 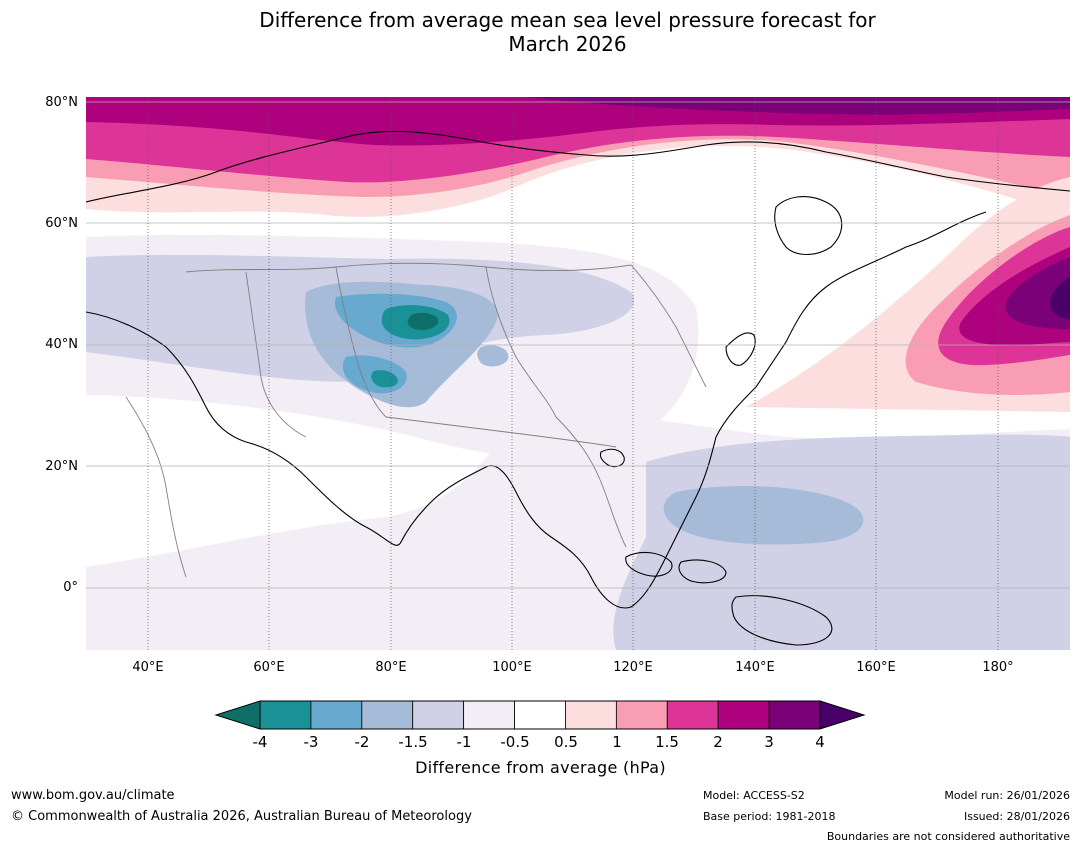 I want to click on colorbar-tick: -3, so click(x=311, y=742).